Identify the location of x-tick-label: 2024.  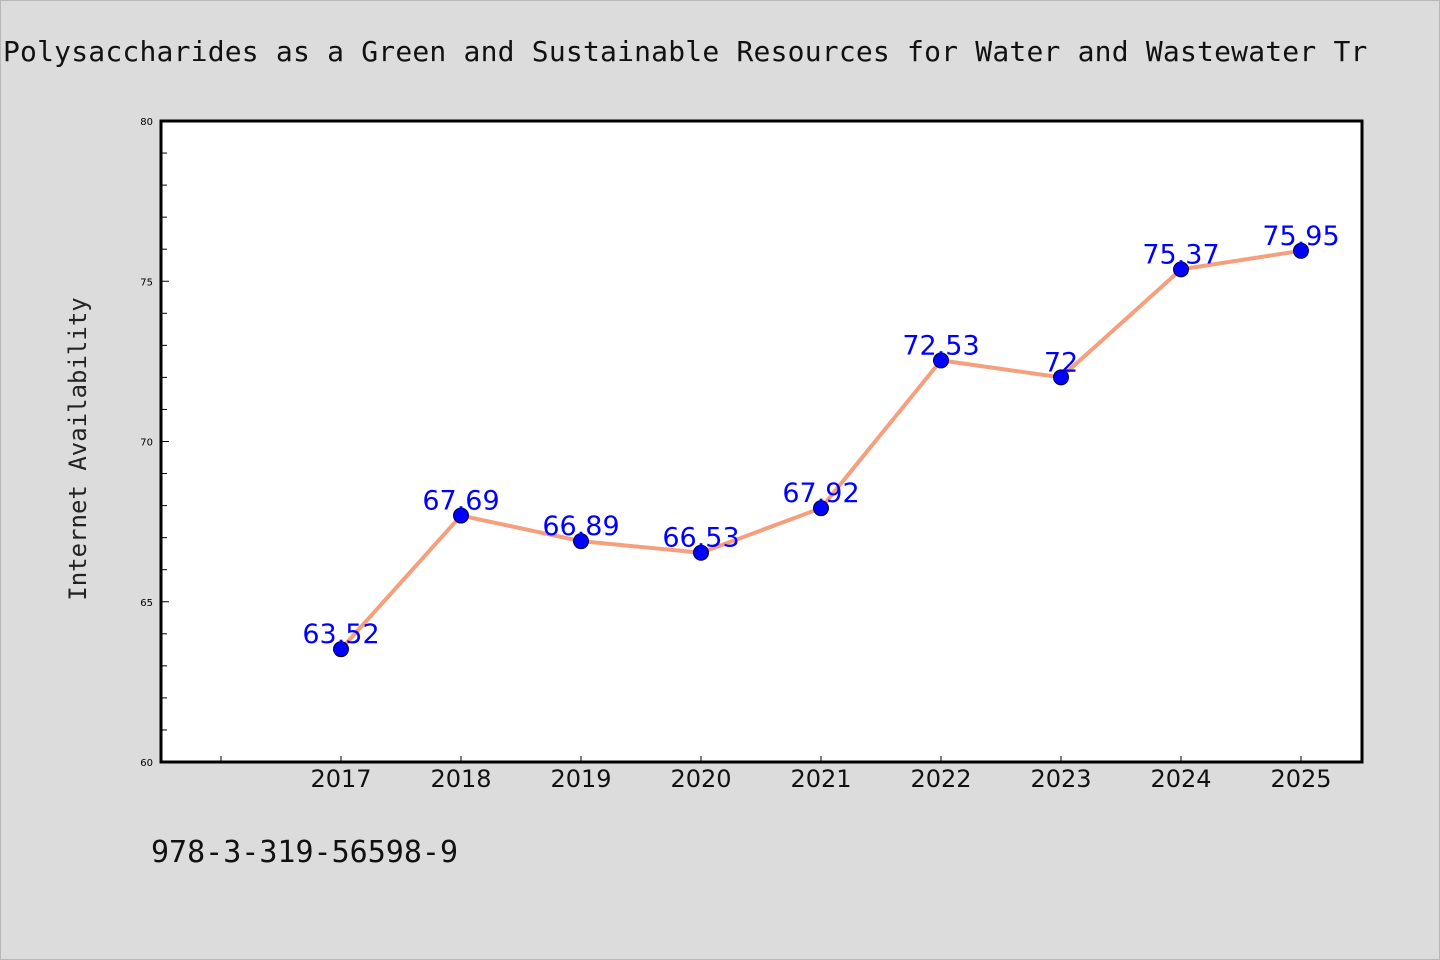
(1180, 779).